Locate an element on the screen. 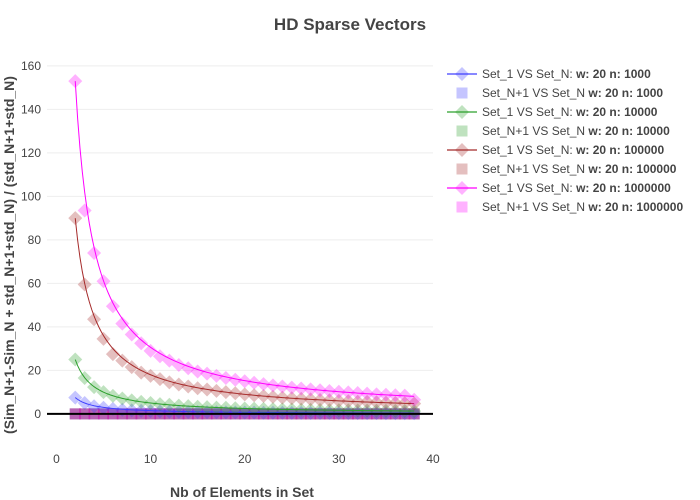 This screenshot has width=700, height=500. legend-item: Set_N+1 VS Set_N w: 20 n: 1000000 is located at coordinates (569, 207).